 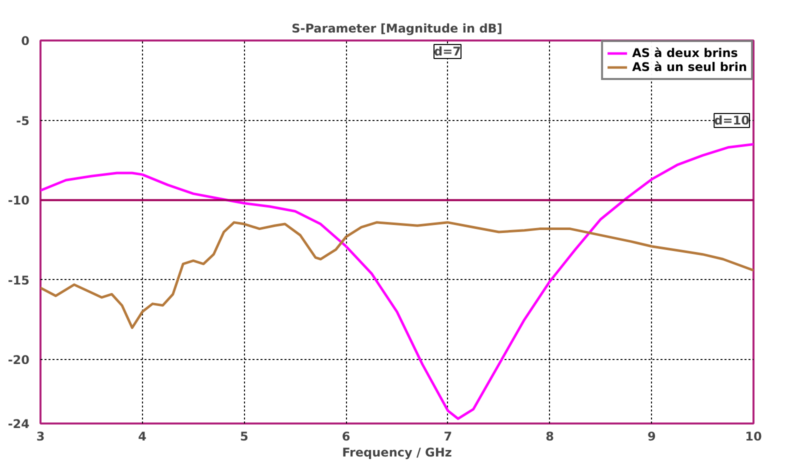 I want to click on x-tick-label: 10, so click(x=753, y=437).